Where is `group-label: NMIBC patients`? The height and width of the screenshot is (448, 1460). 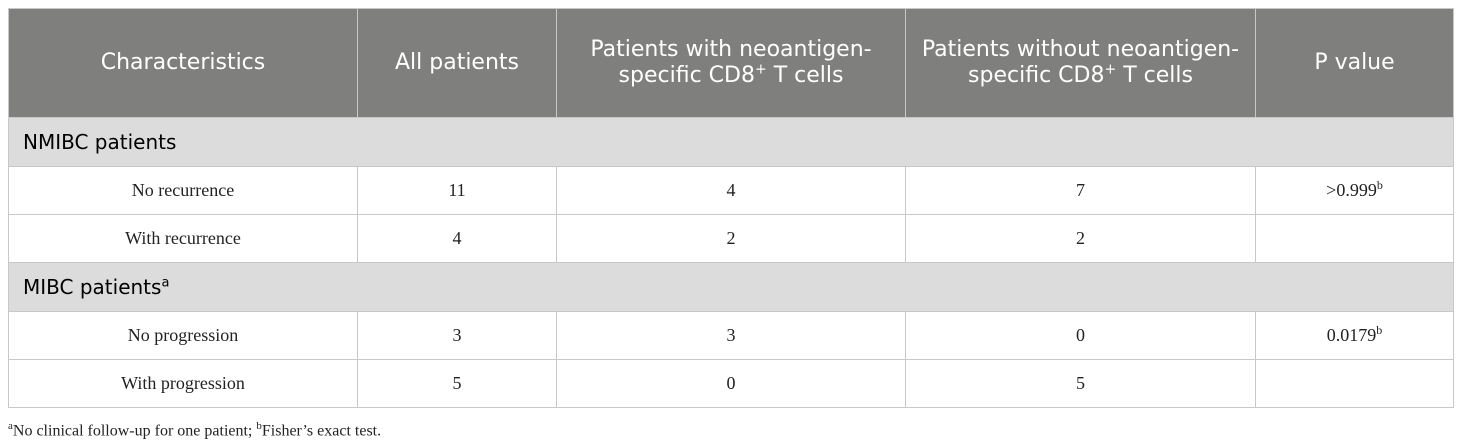 group-label: NMIBC patients is located at coordinates (731, 142).